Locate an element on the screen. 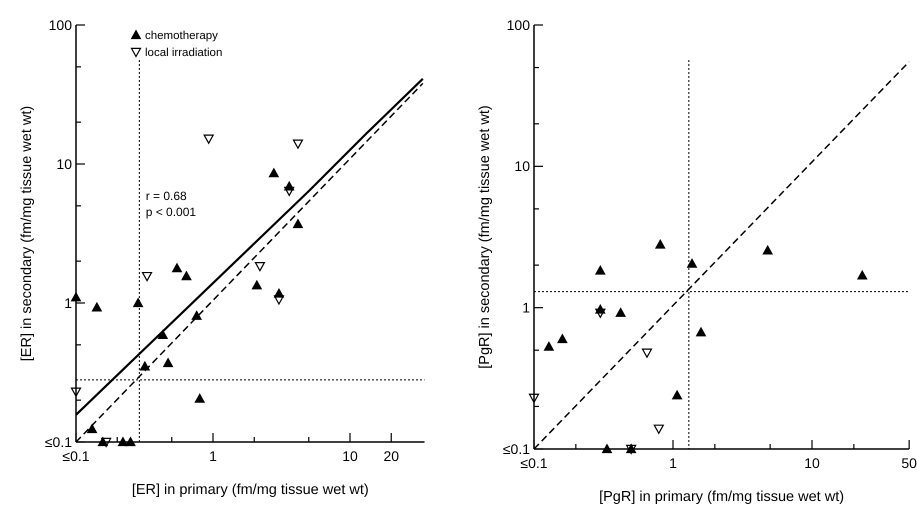  y-axis-title: [PgR] in secondary (fm/mg tissue wet wt) is located at coordinates (485, 237).